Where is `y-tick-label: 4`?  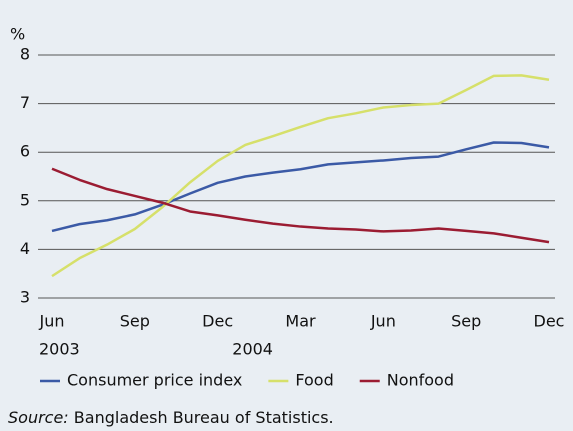
y-tick-label: 4 is located at coordinates (25, 248).